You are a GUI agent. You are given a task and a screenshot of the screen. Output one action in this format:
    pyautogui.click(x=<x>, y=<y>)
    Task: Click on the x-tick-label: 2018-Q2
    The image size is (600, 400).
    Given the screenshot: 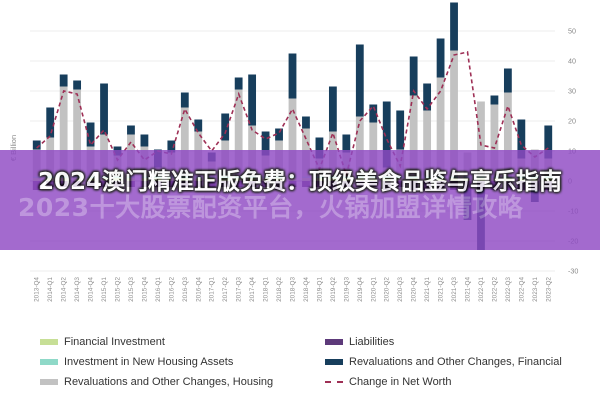 What is the action you would take?
    pyautogui.click(x=279, y=289)
    